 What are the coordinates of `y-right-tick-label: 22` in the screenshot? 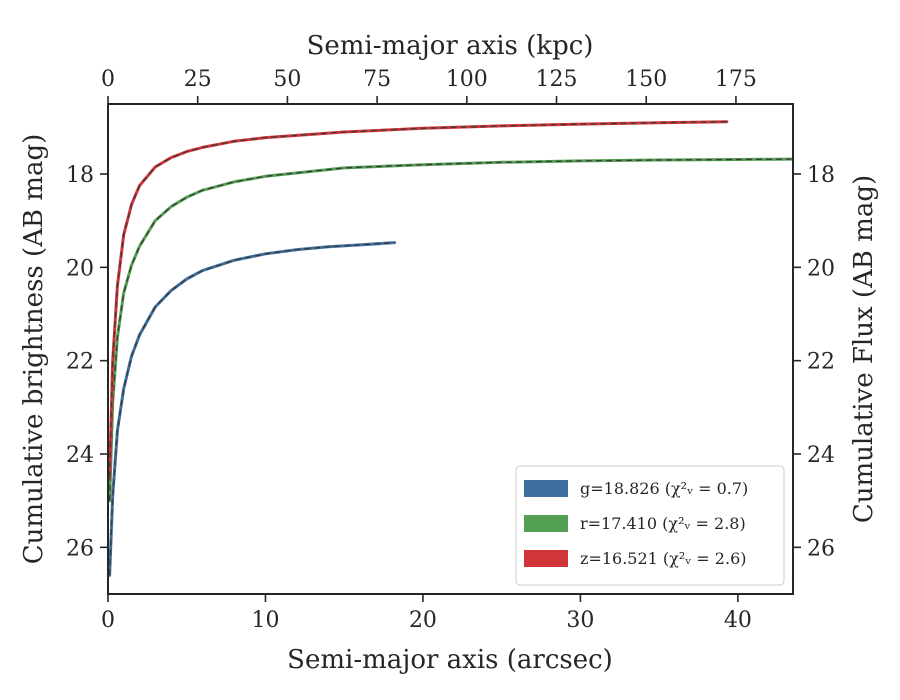 It's located at (821, 362).